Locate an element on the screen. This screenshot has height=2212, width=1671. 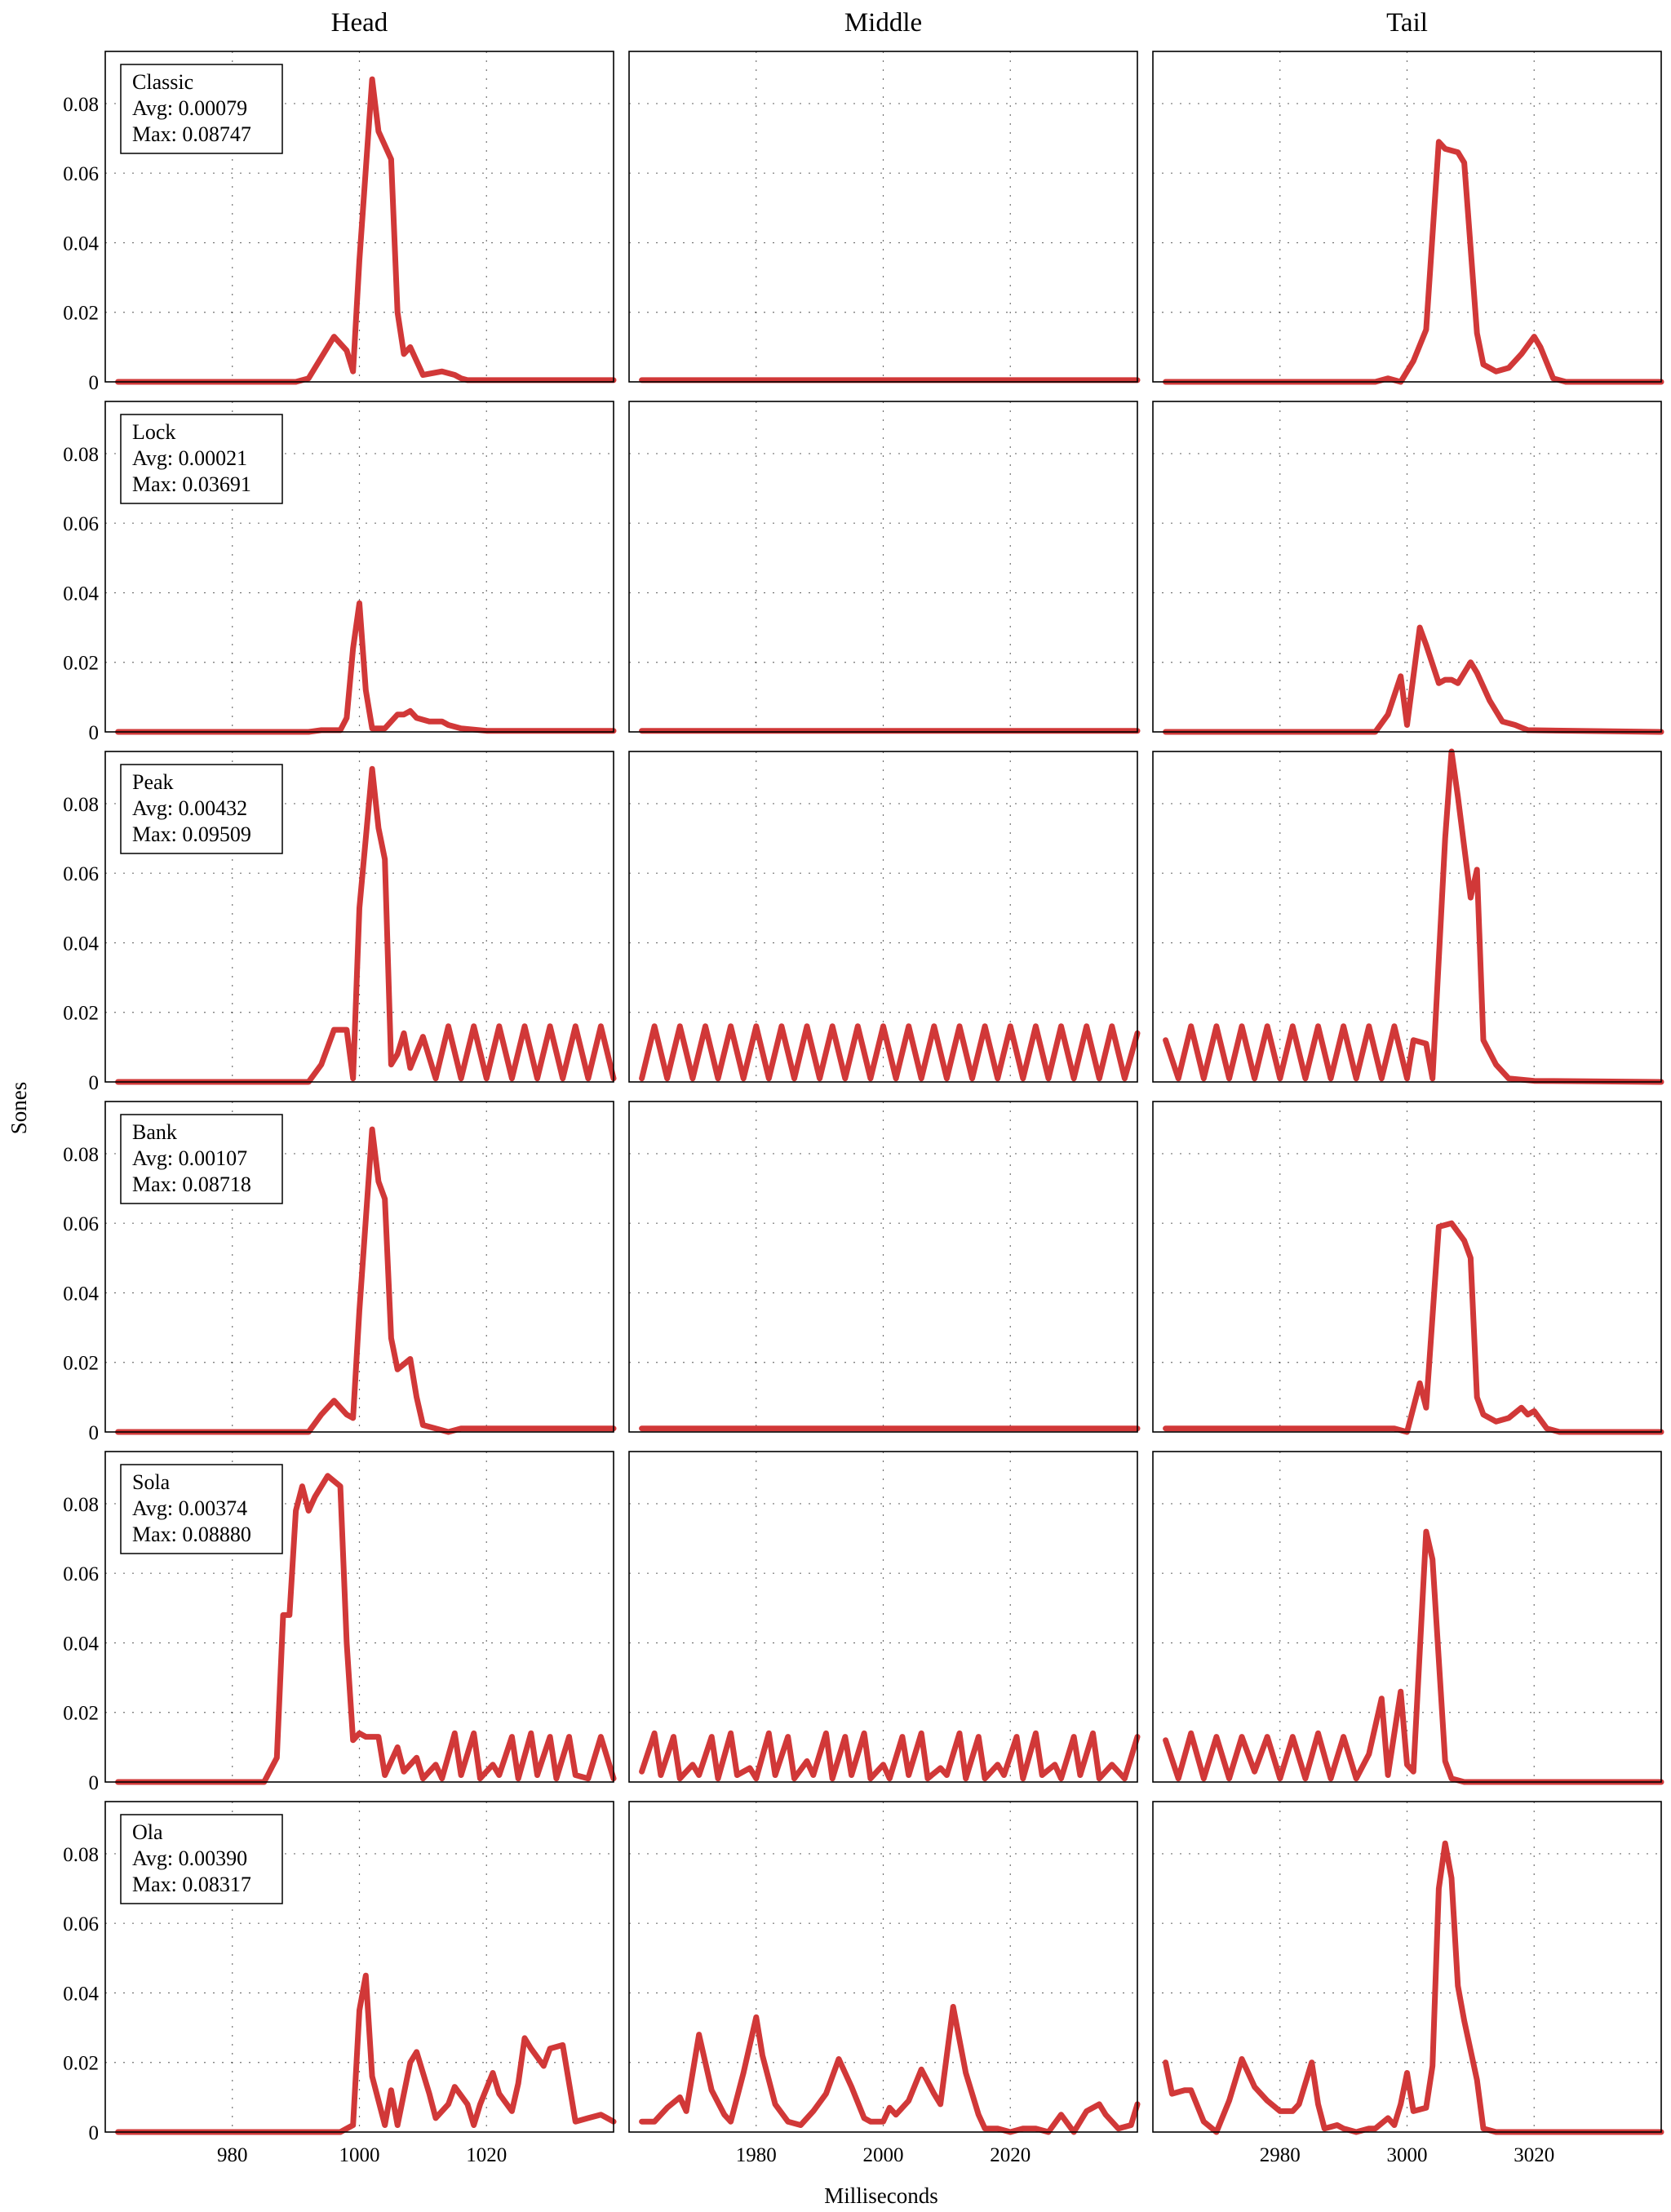
legend-avg: Avg: 0.00390 is located at coordinates (189, 1858).